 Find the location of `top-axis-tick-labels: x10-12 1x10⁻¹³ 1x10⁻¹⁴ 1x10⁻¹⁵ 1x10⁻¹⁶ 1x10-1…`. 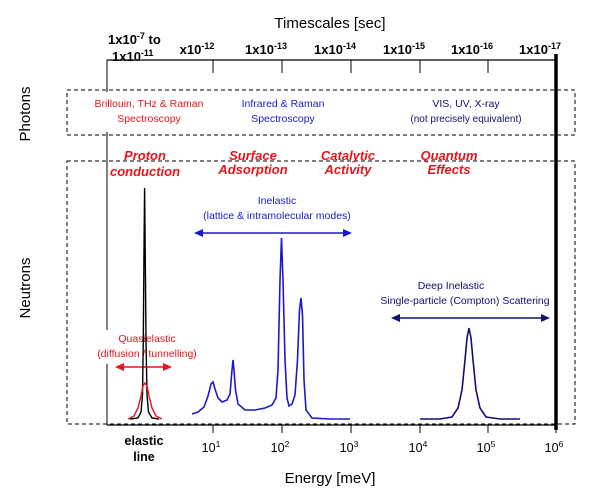

top-axis-tick-labels: x10-12 1x10⁻¹³ 1x10⁻¹⁴ 1x10⁻¹⁵ 1x10⁻¹⁶ 1x10-1… is located at coordinates (370, 49).